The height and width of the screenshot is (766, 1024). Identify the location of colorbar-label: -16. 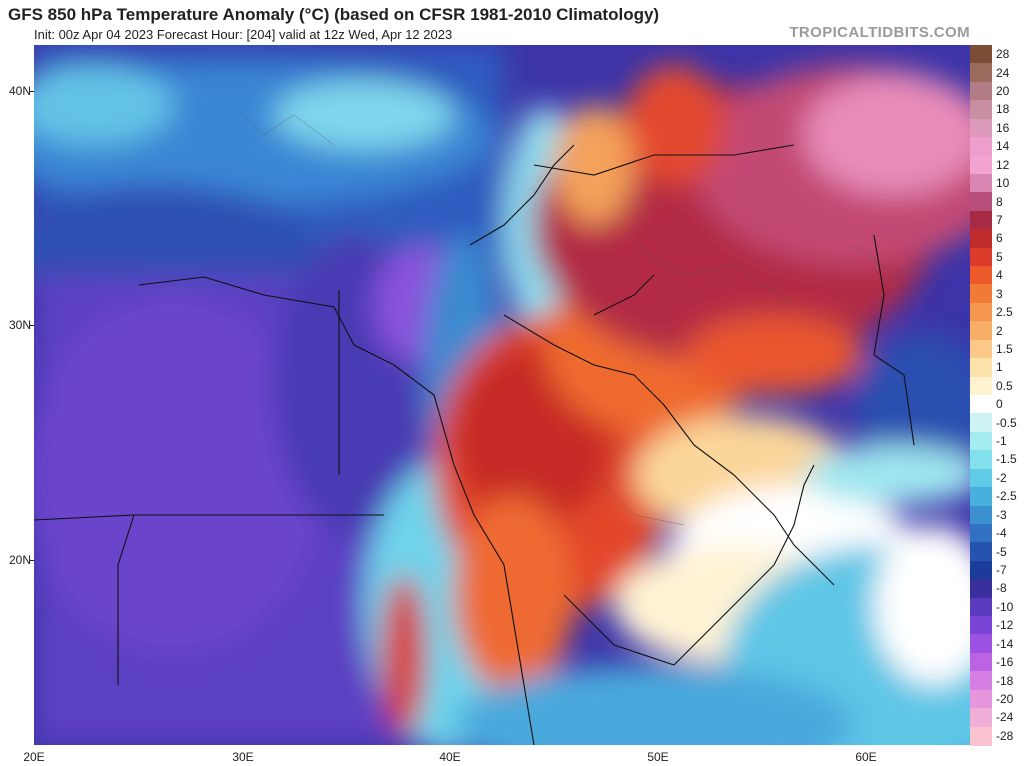
(1005, 662).